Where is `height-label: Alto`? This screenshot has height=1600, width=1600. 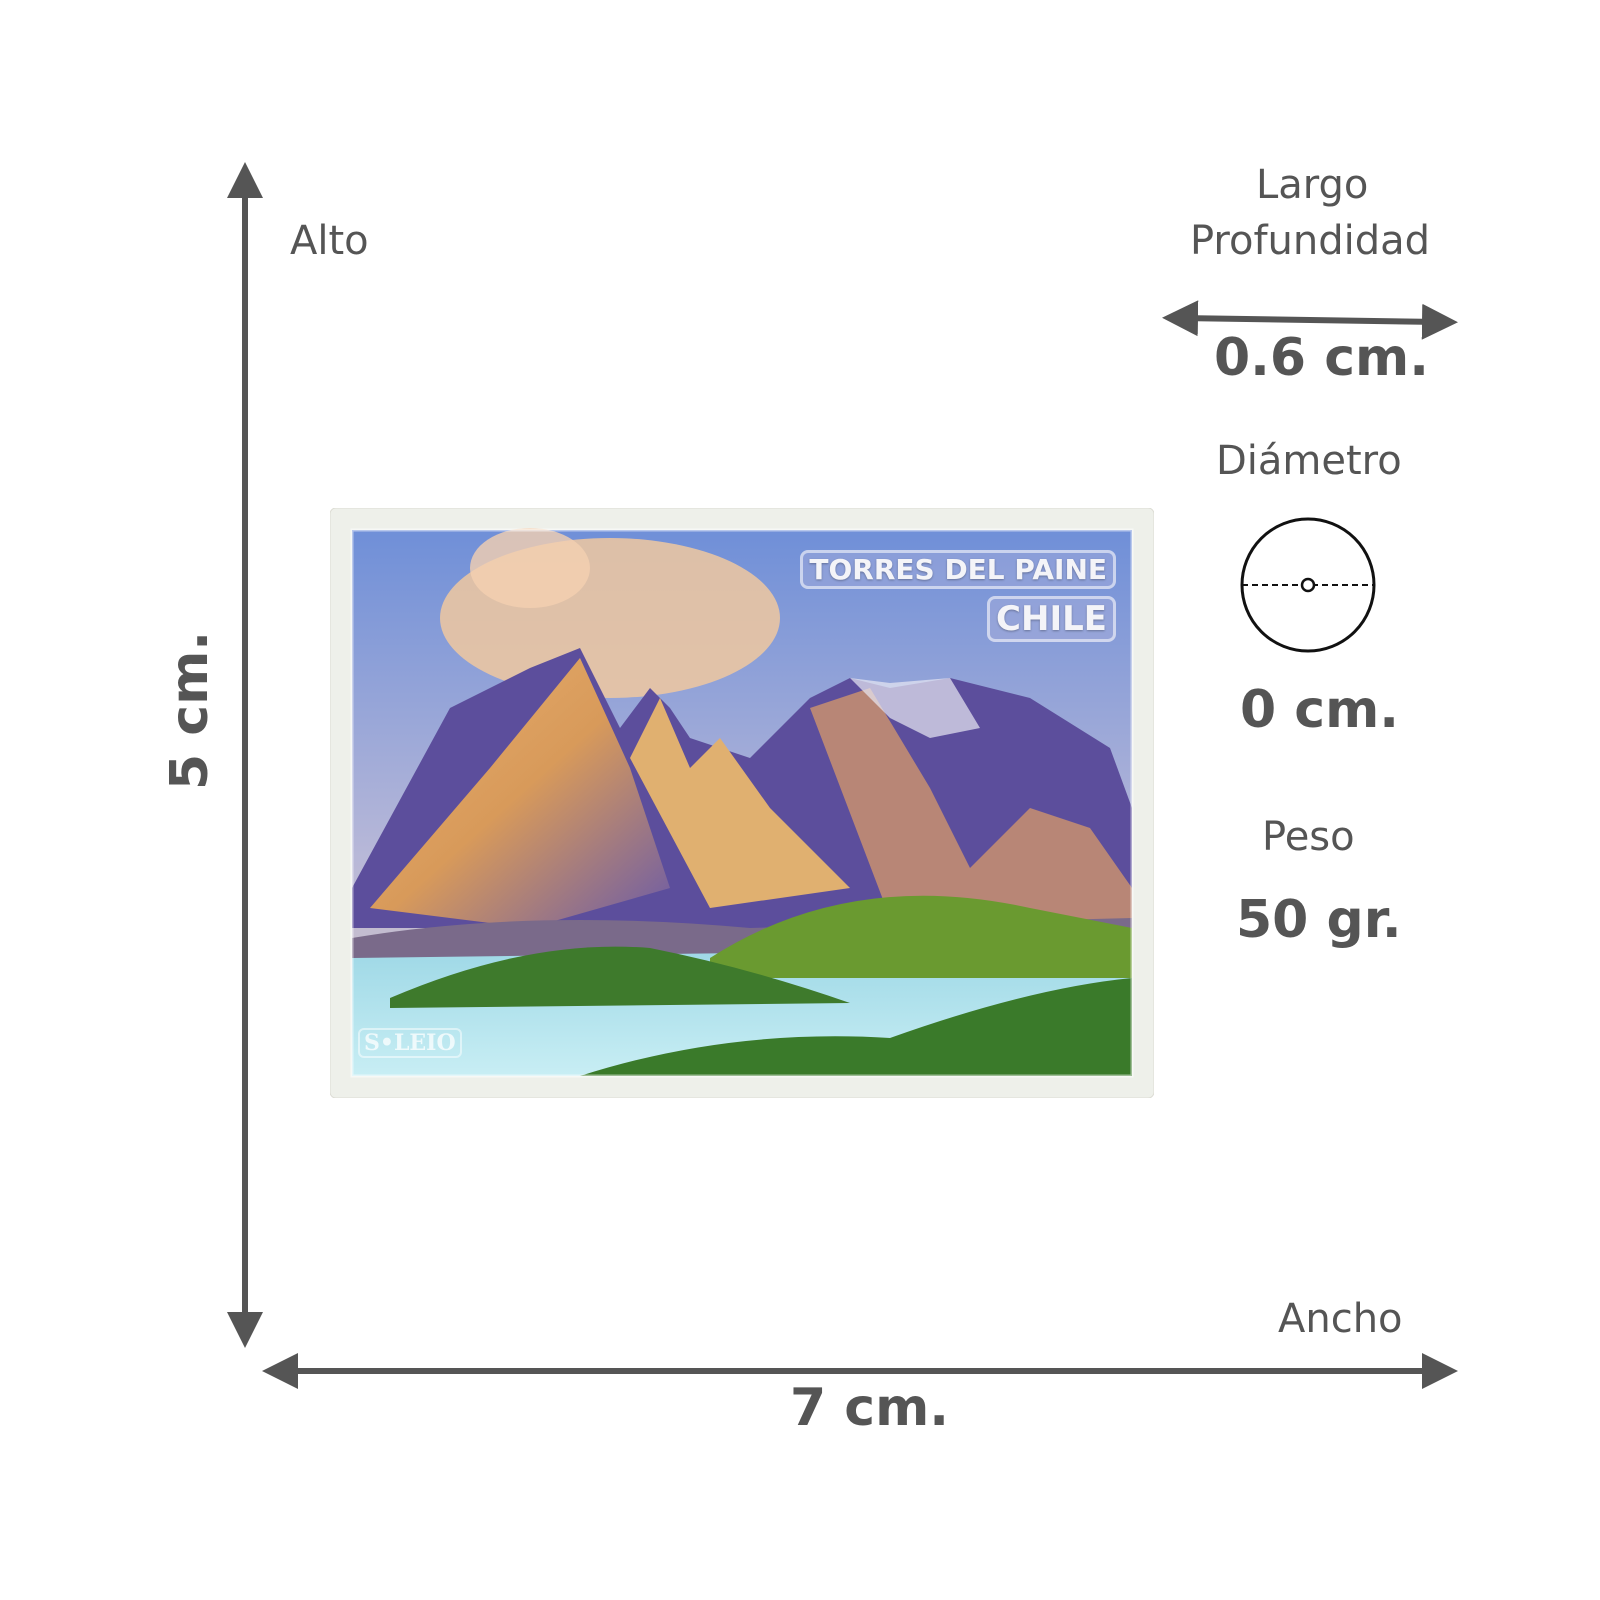
height-label: Alto is located at coordinates (329, 241).